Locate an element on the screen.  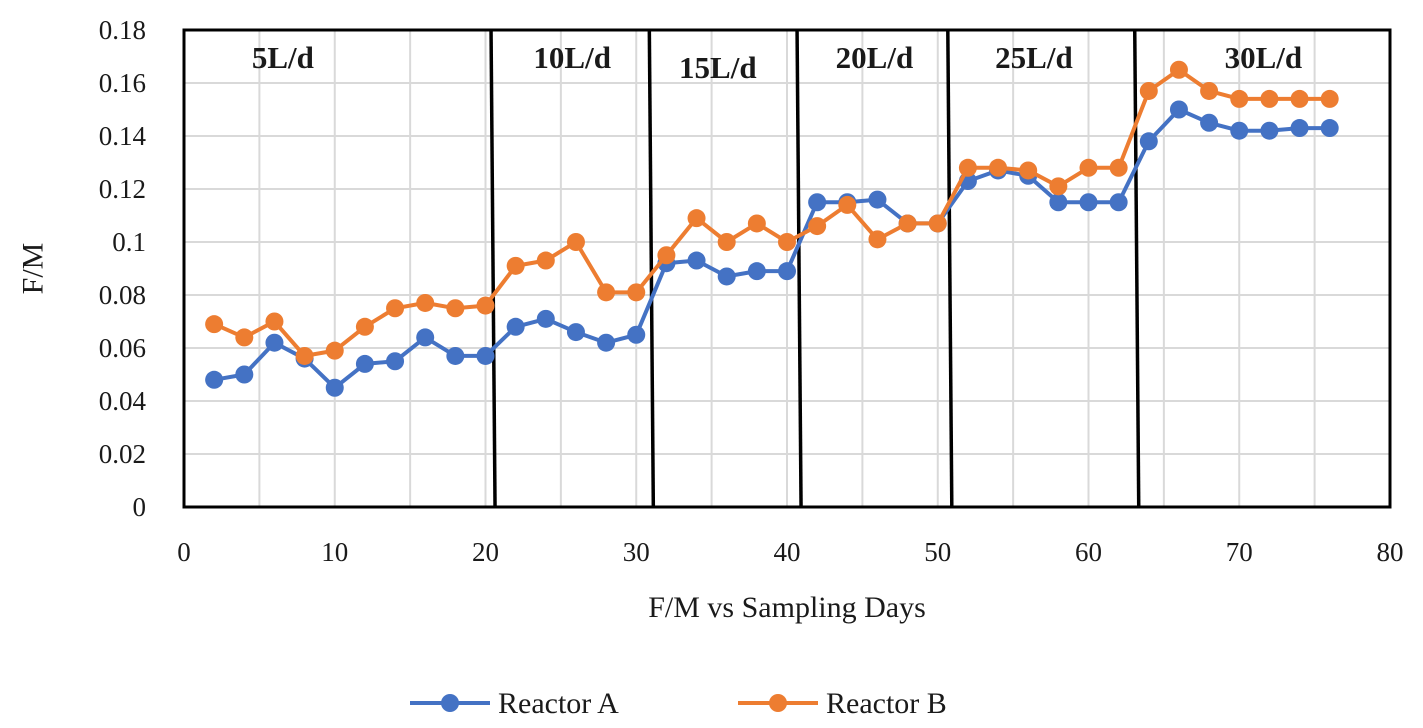
y-tick-label: 0.06 is located at coordinates (122, 348).